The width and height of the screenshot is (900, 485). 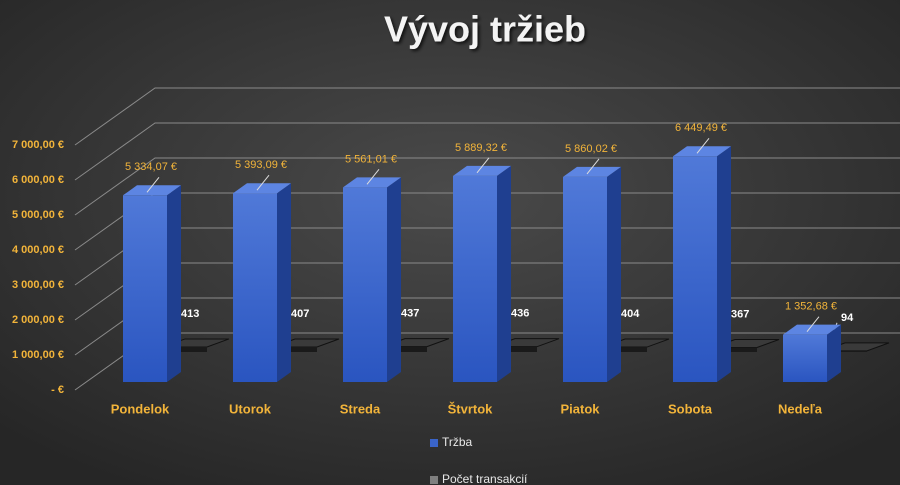 What do you see at coordinates (740, 314) in the screenshot?
I see `data-label: 367` at bounding box center [740, 314].